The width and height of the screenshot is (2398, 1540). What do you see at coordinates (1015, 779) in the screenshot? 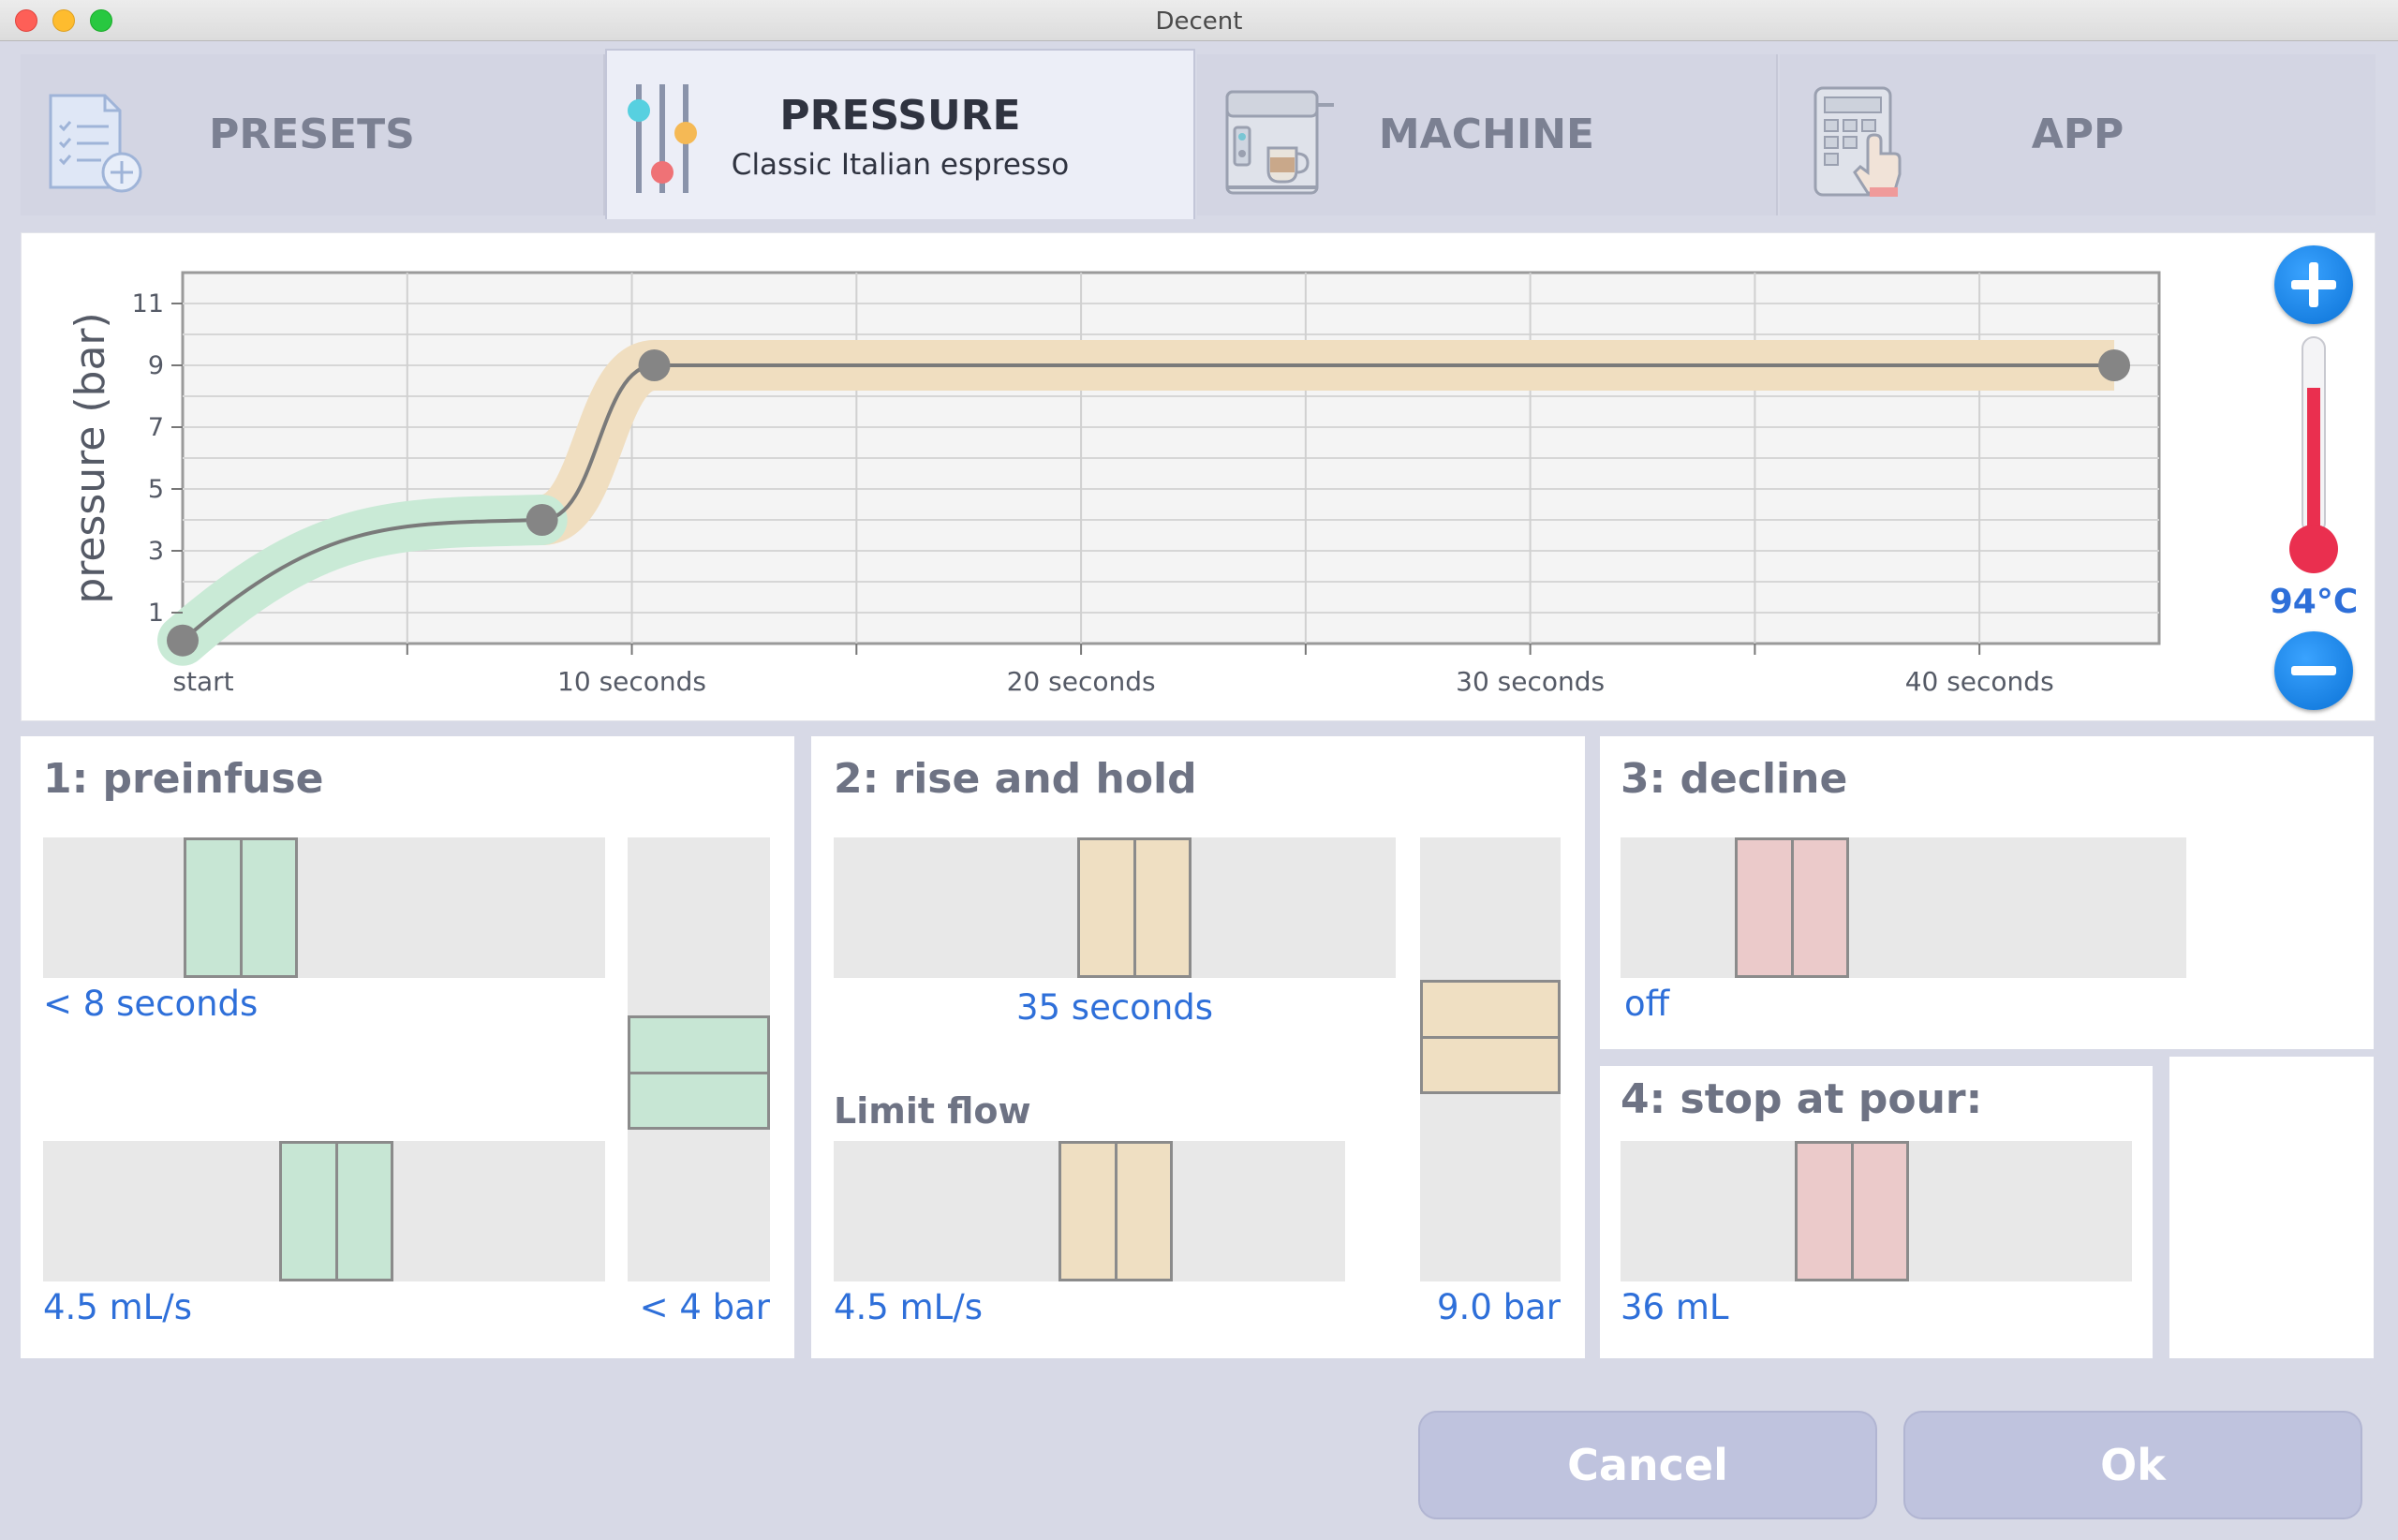
I see `step-rise-hold-title: 2: rise and hold` at bounding box center [1015, 779].